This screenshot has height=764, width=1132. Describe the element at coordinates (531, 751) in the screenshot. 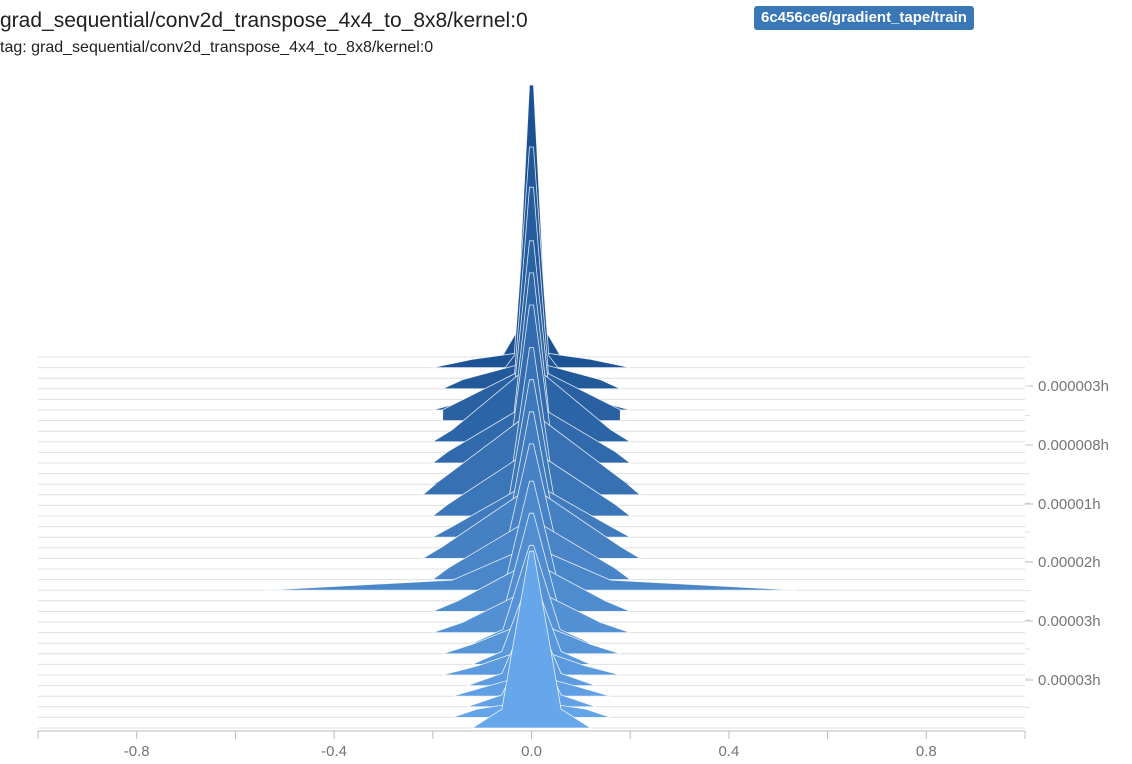

I see `x-tick-label: 0.0` at that location.